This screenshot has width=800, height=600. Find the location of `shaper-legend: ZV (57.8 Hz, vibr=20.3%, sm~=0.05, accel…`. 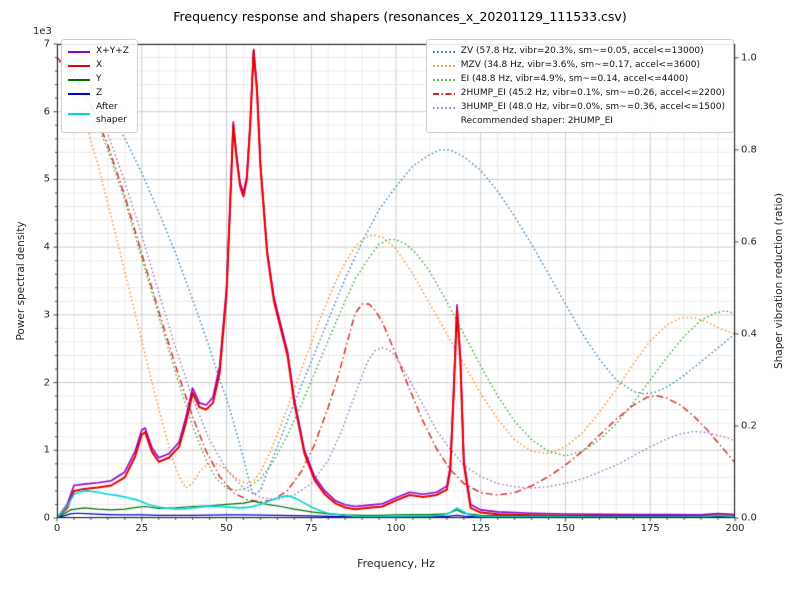

shaper-legend: ZV (57.8 Hz, vibr=20.3%, sm~=0.05, accel… is located at coordinates (579, 86).